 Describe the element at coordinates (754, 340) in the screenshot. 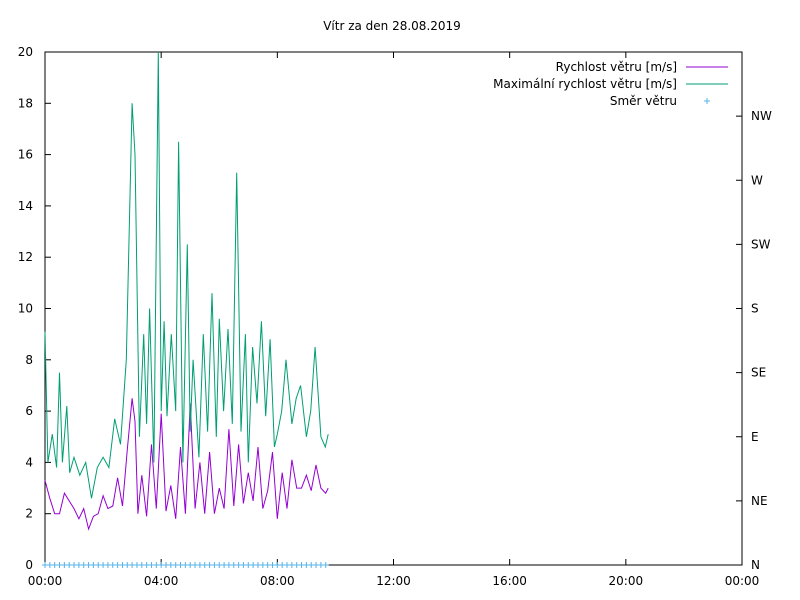

I see `y-axis-right: N NE E SE S SW W NW` at that location.